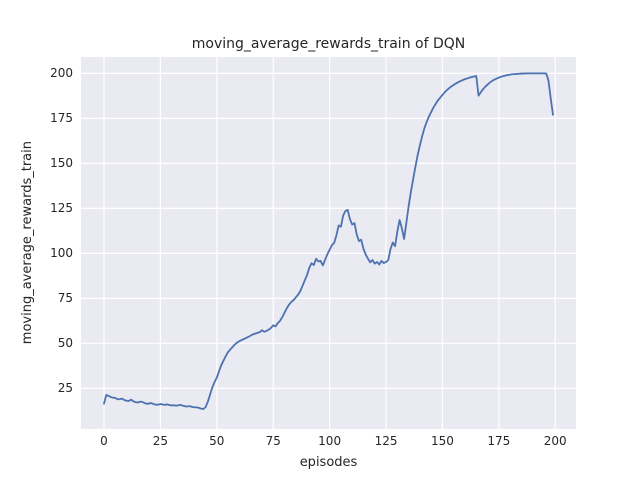  I want to click on x-tick-label: 75, so click(273, 441).